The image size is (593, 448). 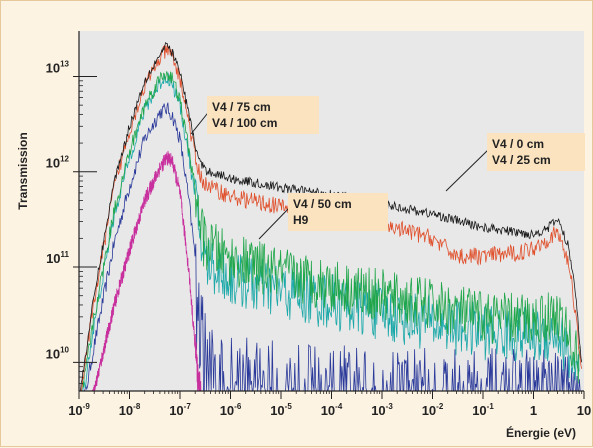 What do you see at coordinates (57, 258) in the screenshot?
I see `y-tick-label: 1011` at bounding box center [57, 258].